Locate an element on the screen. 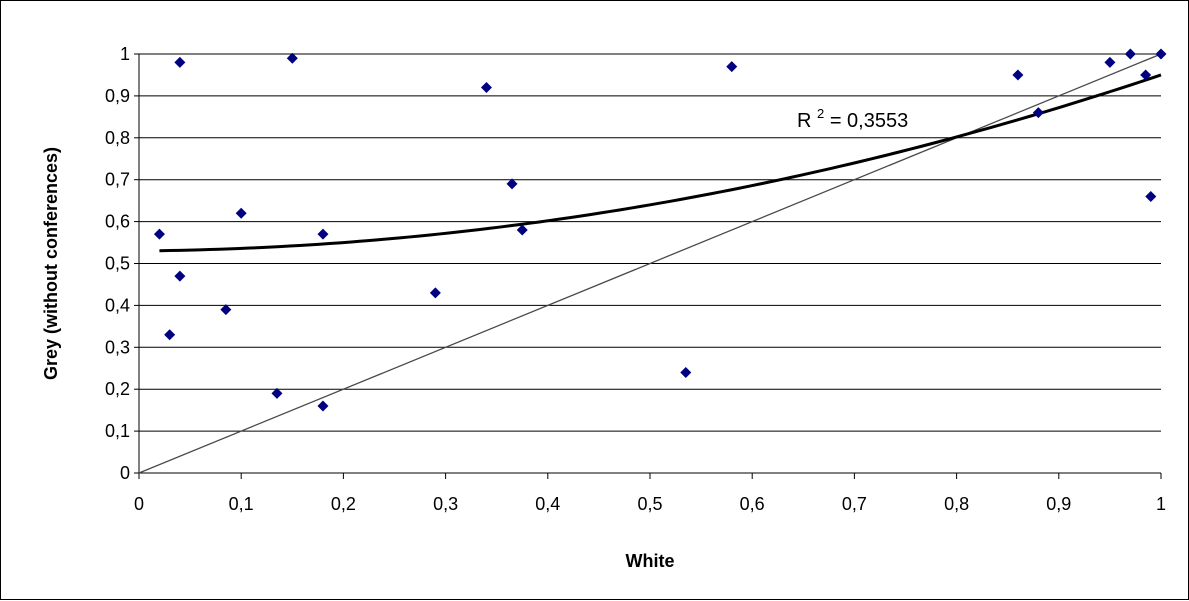 The image size is (1189, 601). y-tick-label: 0,7 is located at coordinates (117, 180).